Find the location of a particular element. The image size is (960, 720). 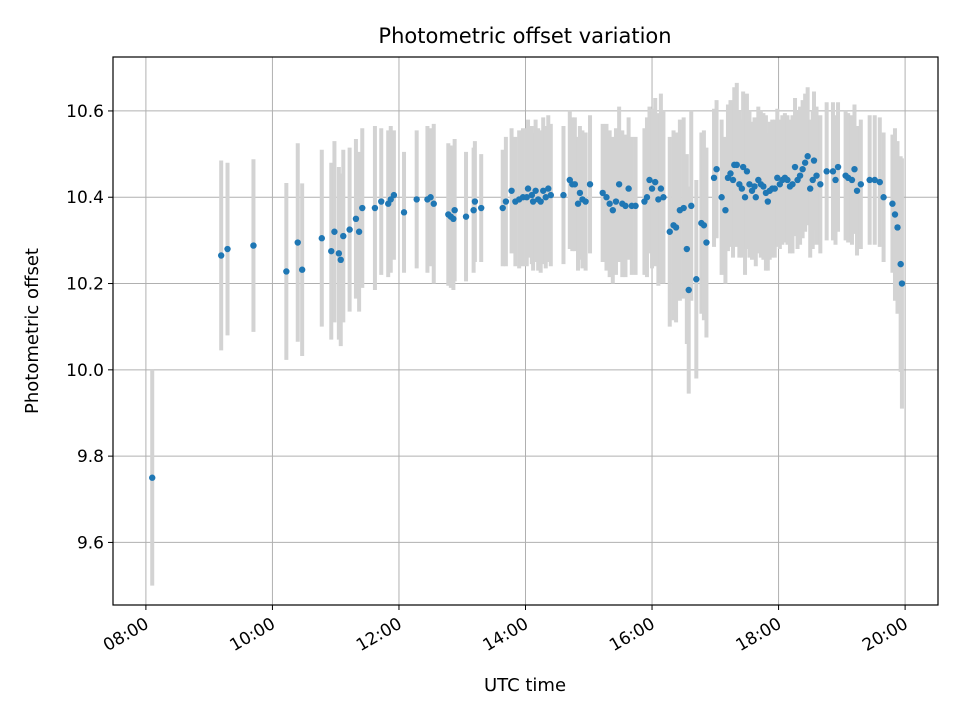

y-tick-label: 9.8 is located at coordinates (90, 457).